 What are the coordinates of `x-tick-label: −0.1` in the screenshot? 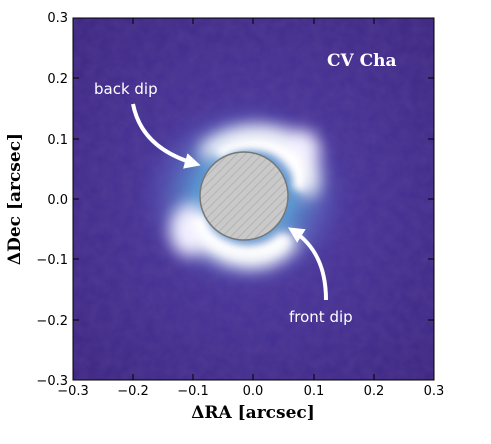 It's located at (193, 391).